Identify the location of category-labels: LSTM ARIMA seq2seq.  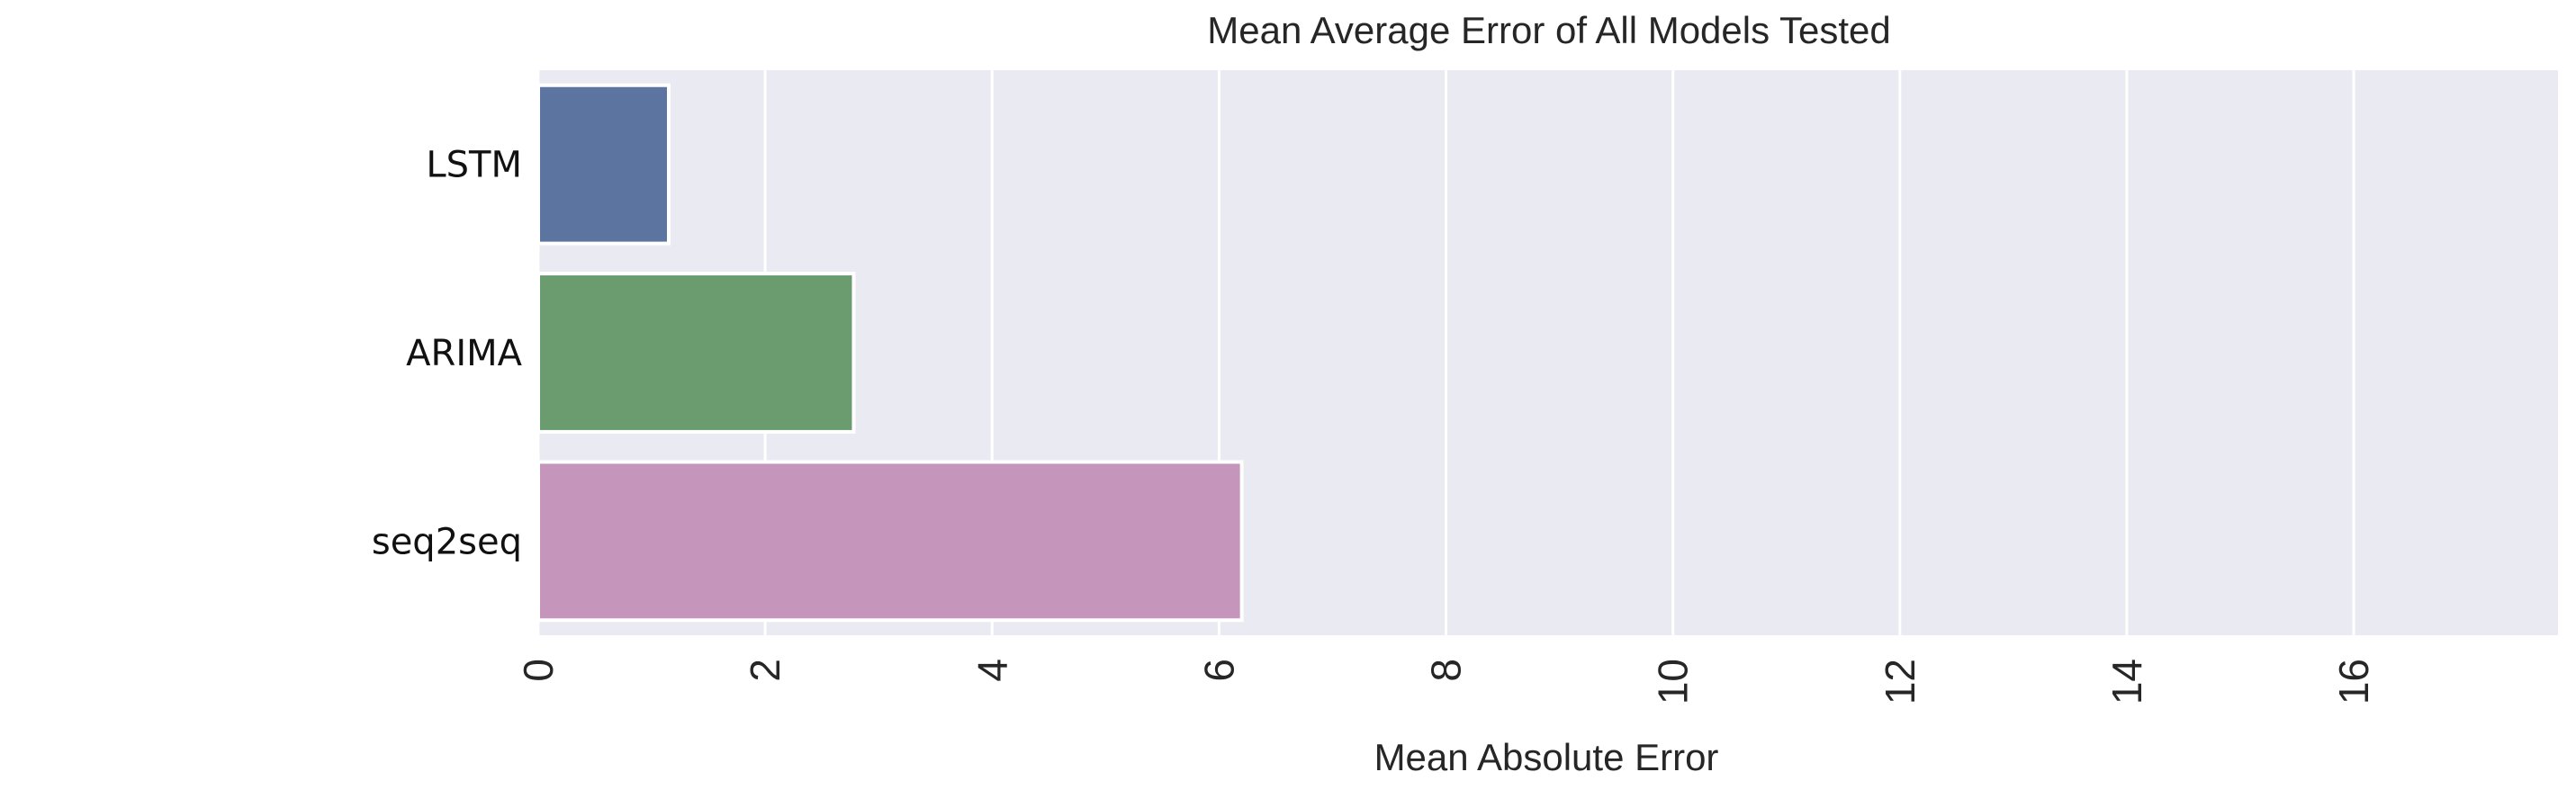
(447, 354).